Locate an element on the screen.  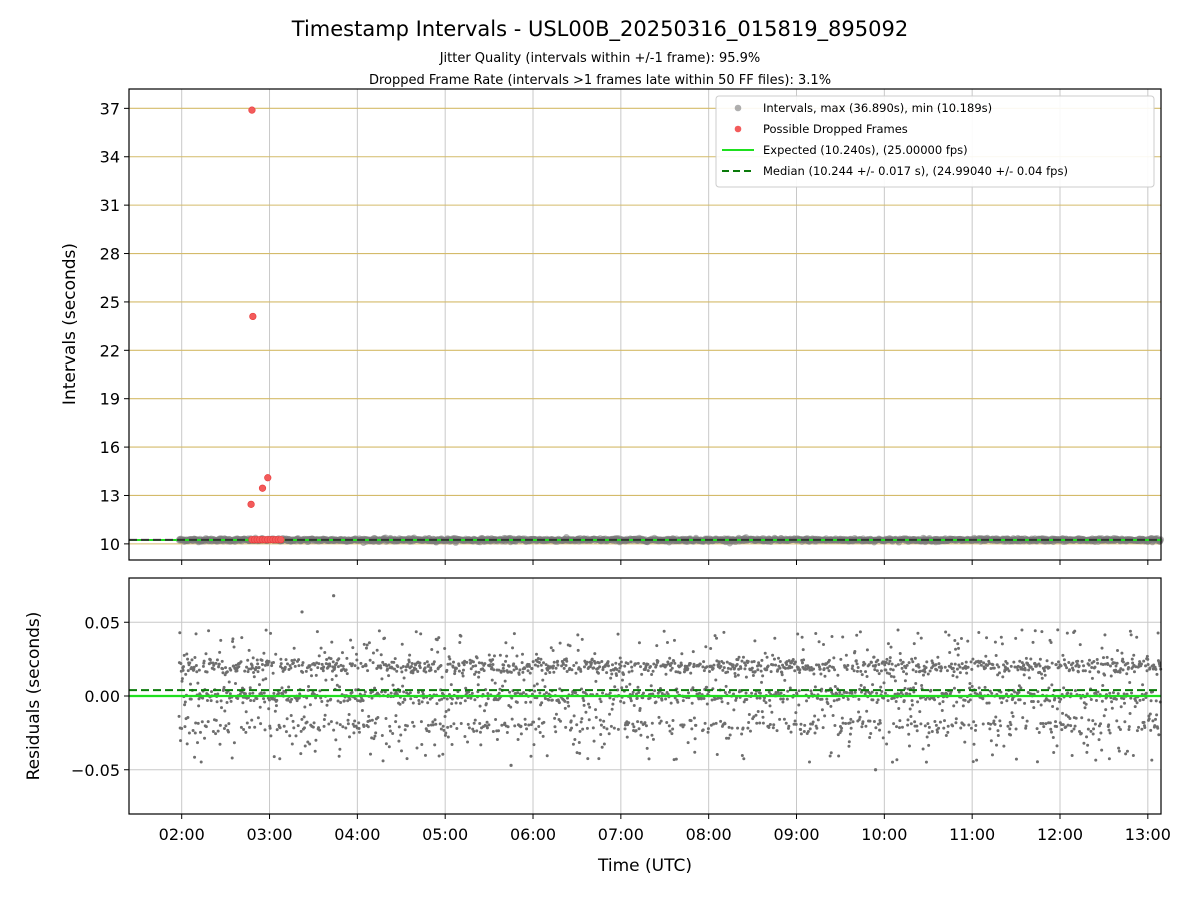
x-tick-label: 13:00 is located at coordinates (1148, 834).